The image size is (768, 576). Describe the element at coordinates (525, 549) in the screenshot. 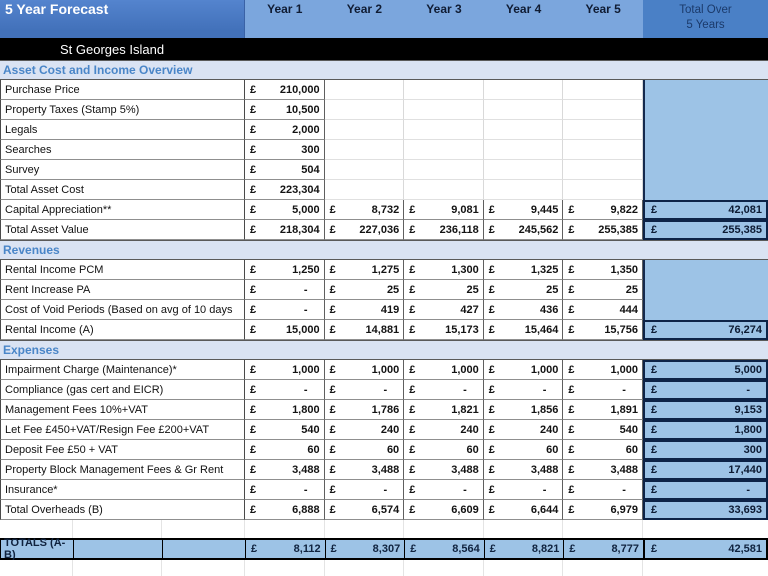

I see `value-cell: £8,821` at that location.